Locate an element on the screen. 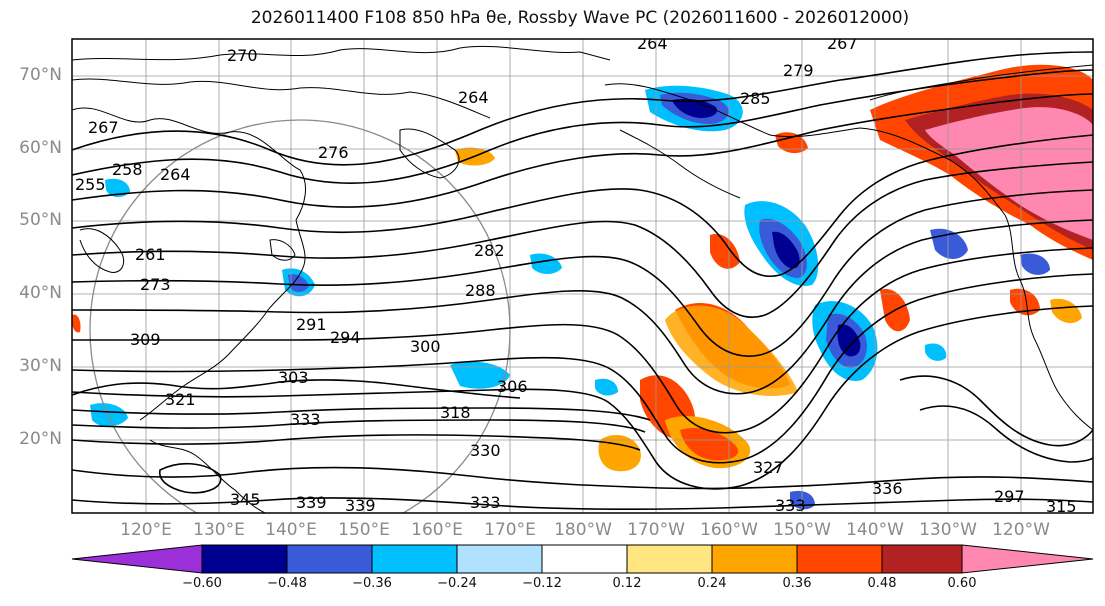 This screenshot has width=1105, height=606. lat-label: 70°N is located at coordinates (40, 75).